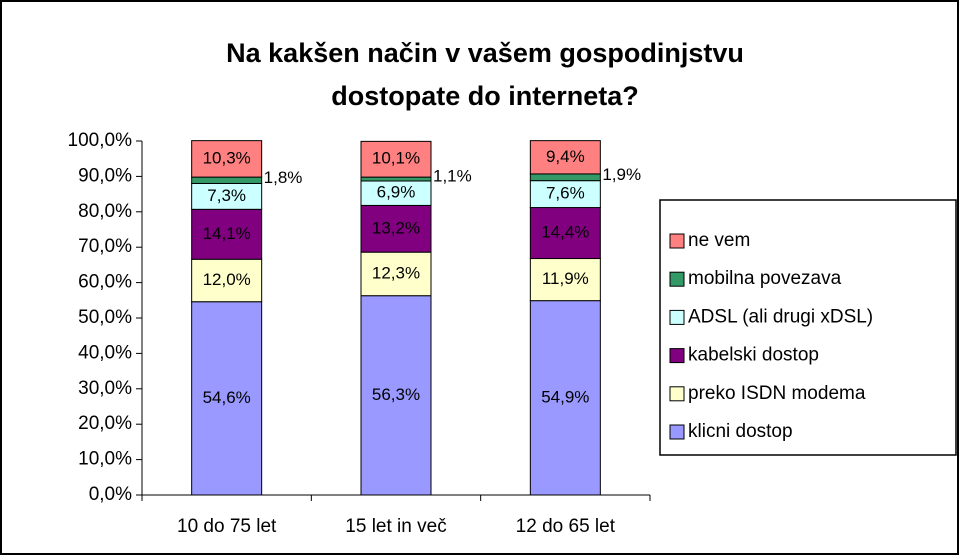 This screenshot has height=555, width=959. I want to click on value-label: 1,9%, so click(621, 174).